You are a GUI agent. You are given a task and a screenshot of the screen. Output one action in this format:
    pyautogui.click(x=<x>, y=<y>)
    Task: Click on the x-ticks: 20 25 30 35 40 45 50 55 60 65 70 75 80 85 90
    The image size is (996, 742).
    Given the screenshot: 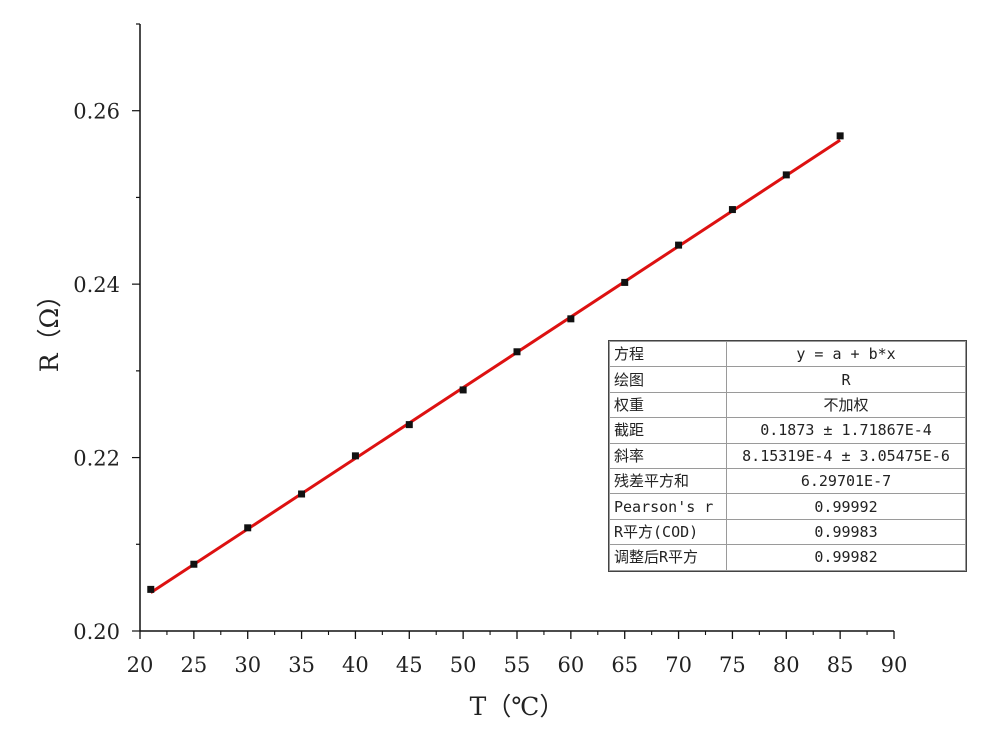 What is the action you would take?
    pyautogui.click(x=517, y=654)
    